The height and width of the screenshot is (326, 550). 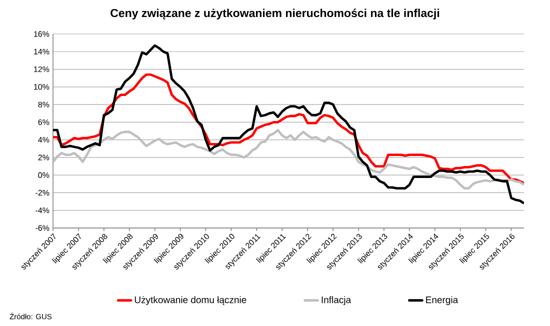 I want to click on y-tick-label: 16%, so click(x=42, y=34).